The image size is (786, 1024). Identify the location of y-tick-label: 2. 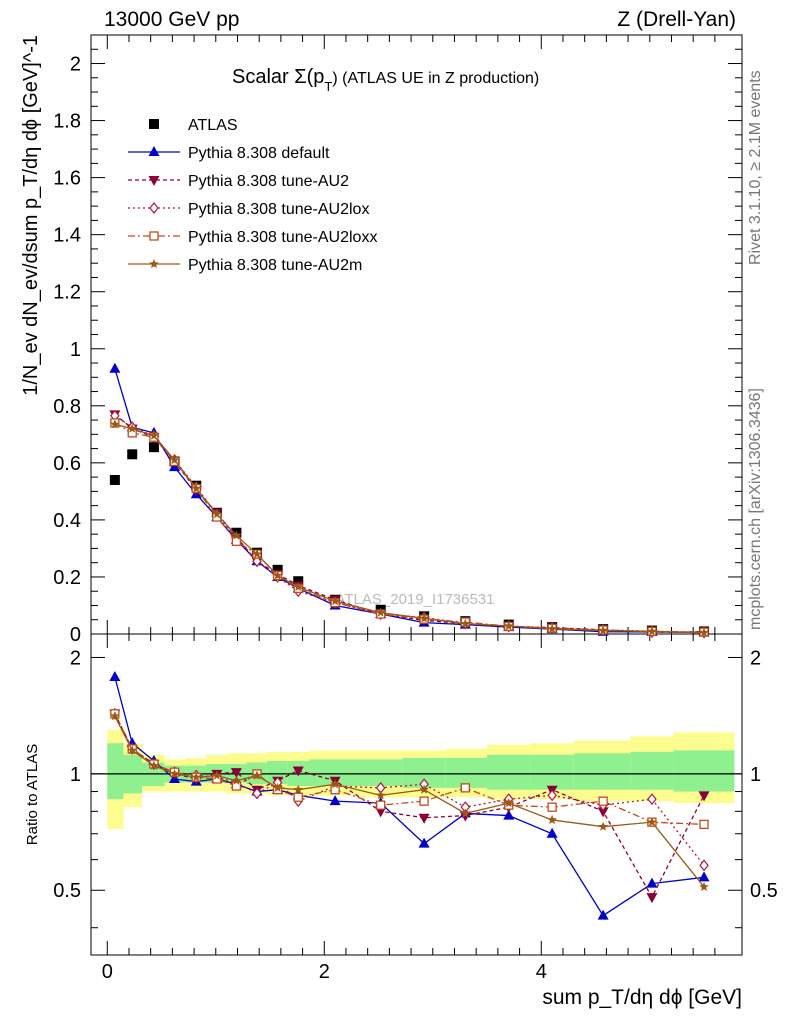
(75, 65).